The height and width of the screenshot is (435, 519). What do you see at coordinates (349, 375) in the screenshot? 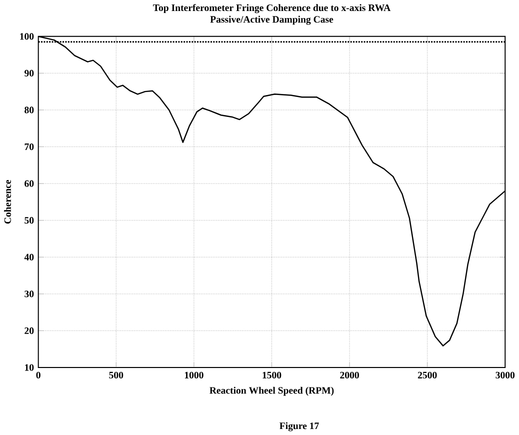
I see `x-tick-label: 2000` at bounding box center [349, 375].